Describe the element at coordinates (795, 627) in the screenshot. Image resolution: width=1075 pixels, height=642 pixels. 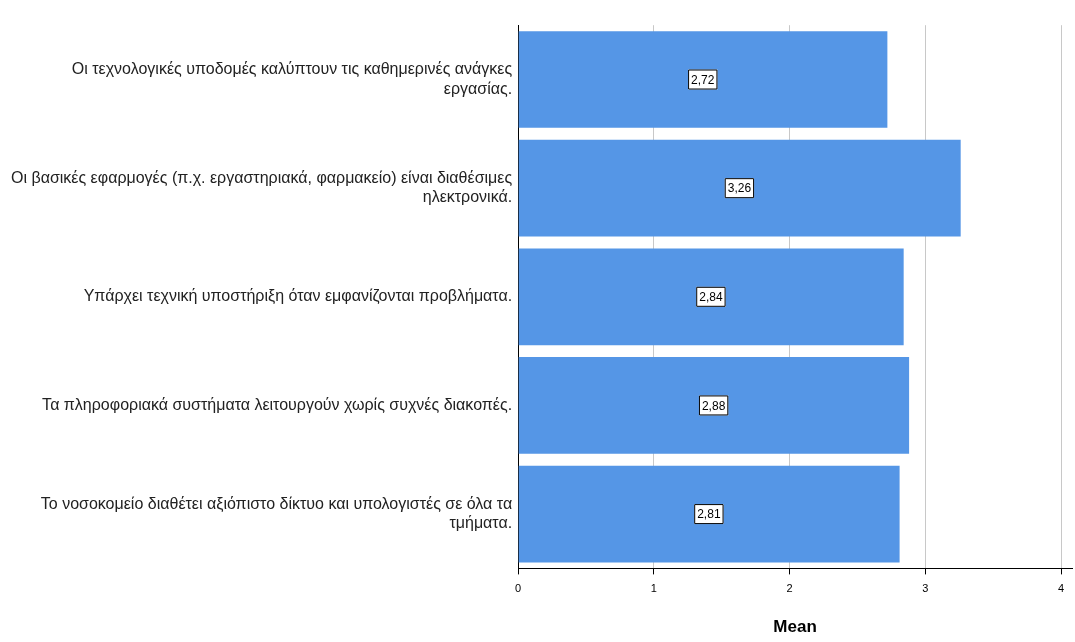
I see `x-axis-title: Mean` at that location.